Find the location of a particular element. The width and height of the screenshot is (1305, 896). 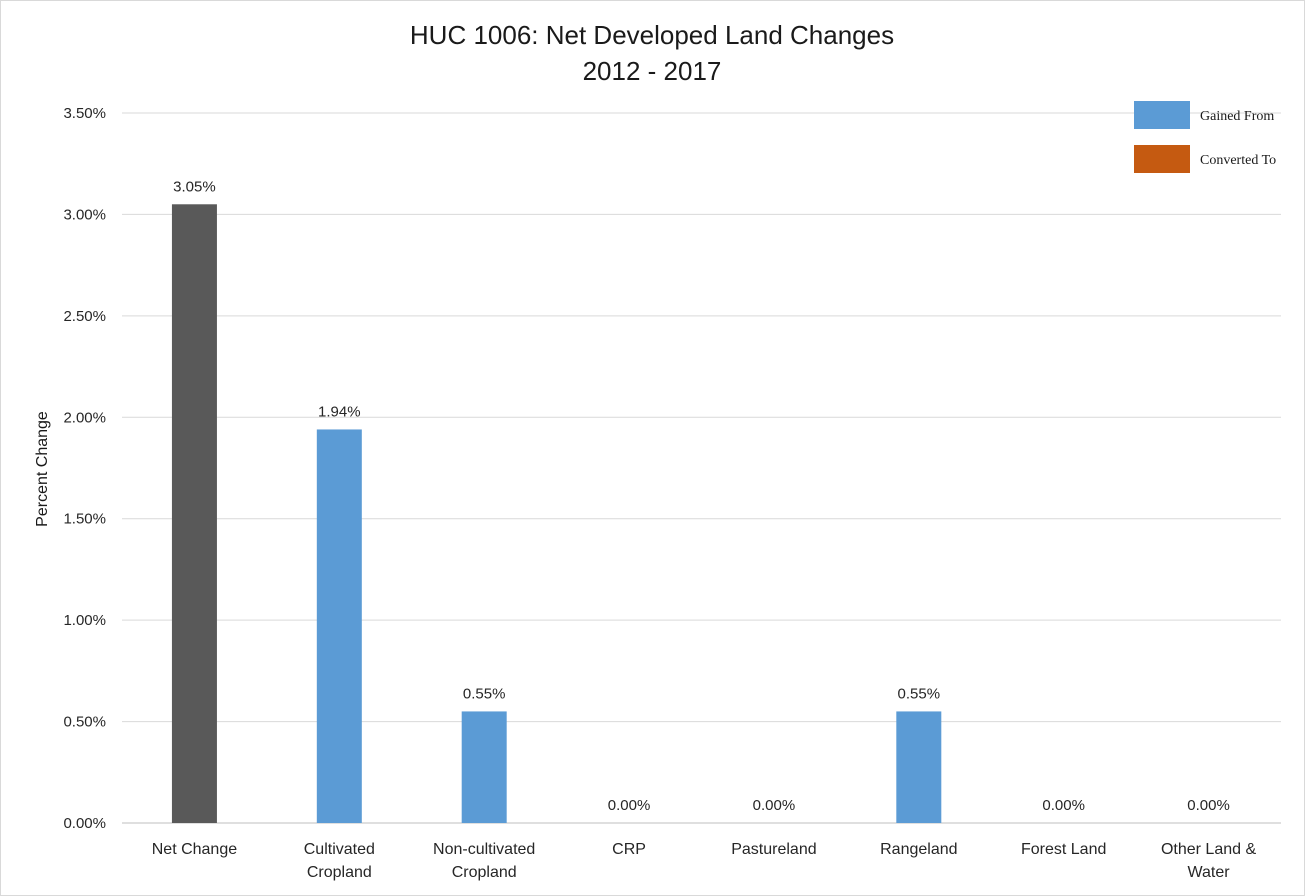

chart-title: HUC 1006: Net Developed Land Changes is located at coordinates (652, 35).